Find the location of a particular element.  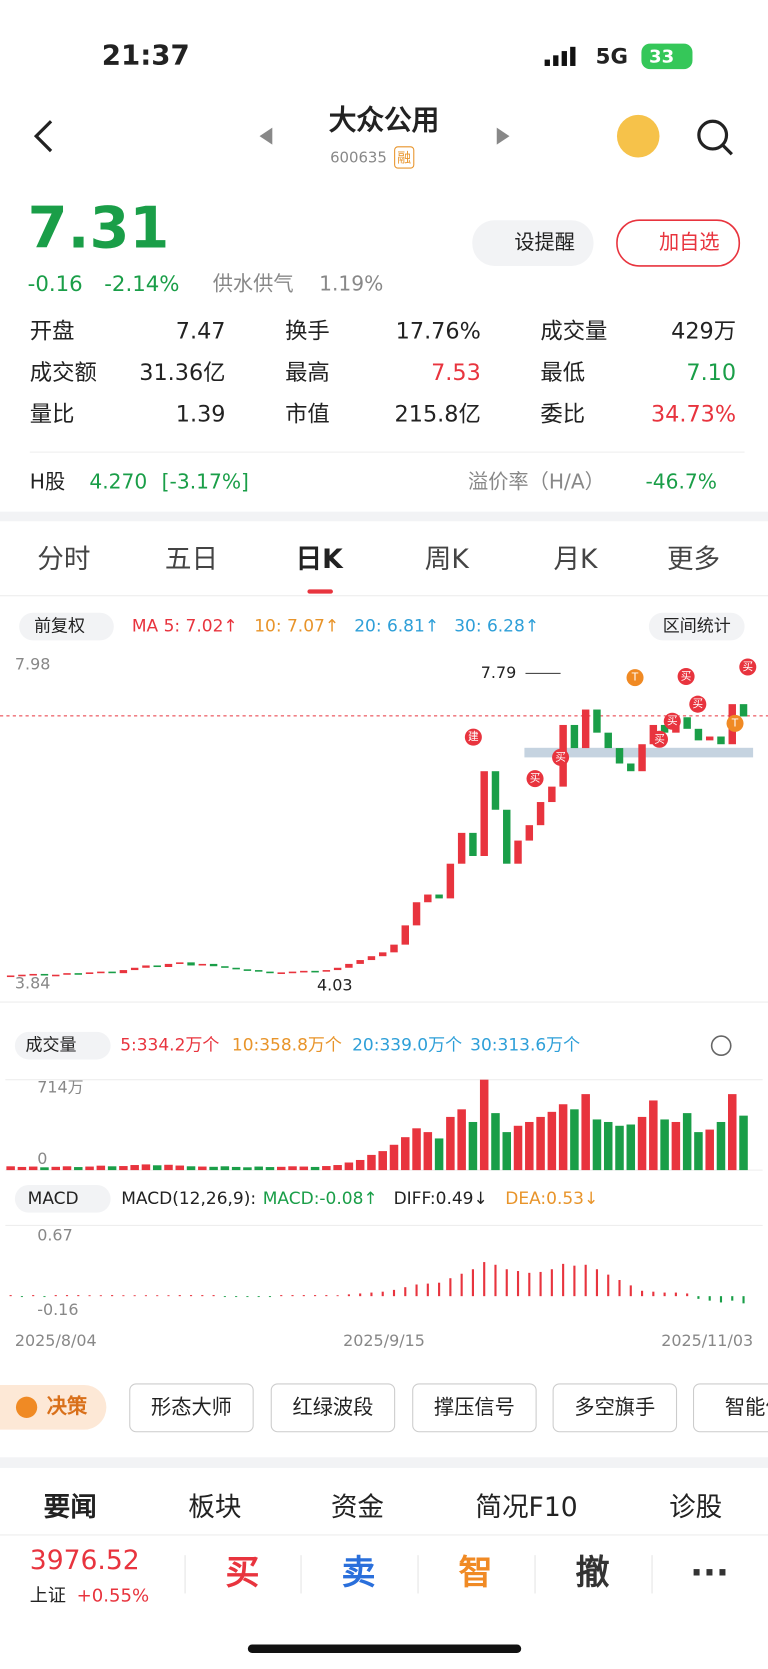

adjust-pill is located at coordinates (66, 626).